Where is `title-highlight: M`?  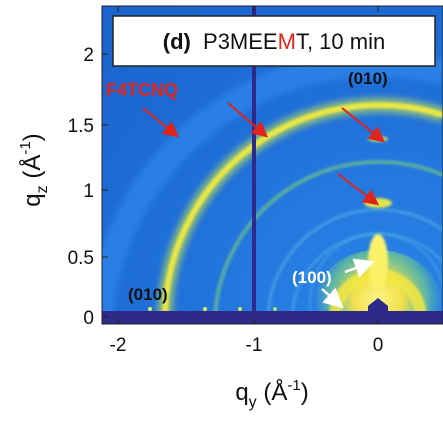
title-highlight: M is located at coordinates (287, 41).